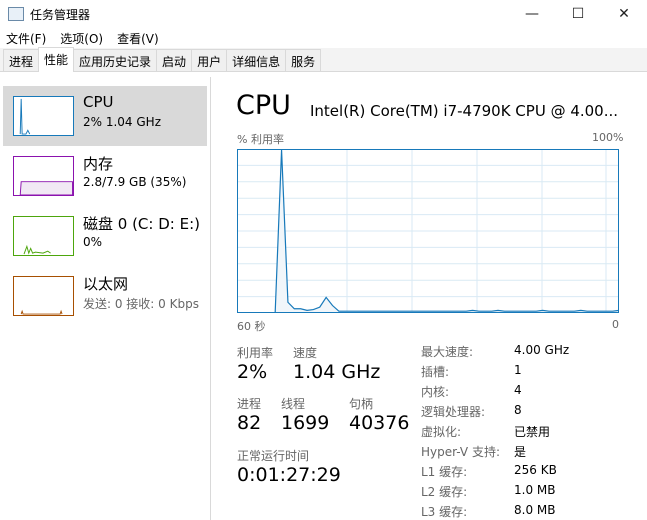  Describe the element at coordinates (43, 176) in the screenshot. I see `memory-thumbnail-graph` at that location.